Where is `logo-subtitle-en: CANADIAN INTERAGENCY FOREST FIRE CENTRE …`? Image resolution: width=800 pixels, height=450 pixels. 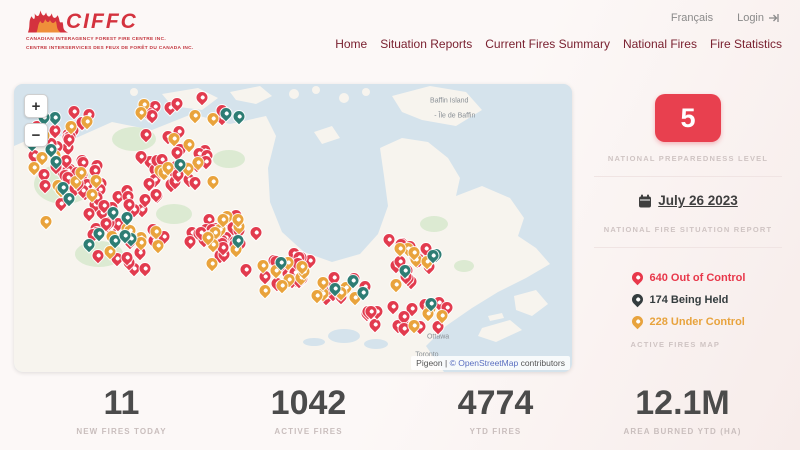 logo-subtitle-en: CANADIAN INTERAGENCY FOREST FIRE CENTRE … is located at coordinates (96, 39).